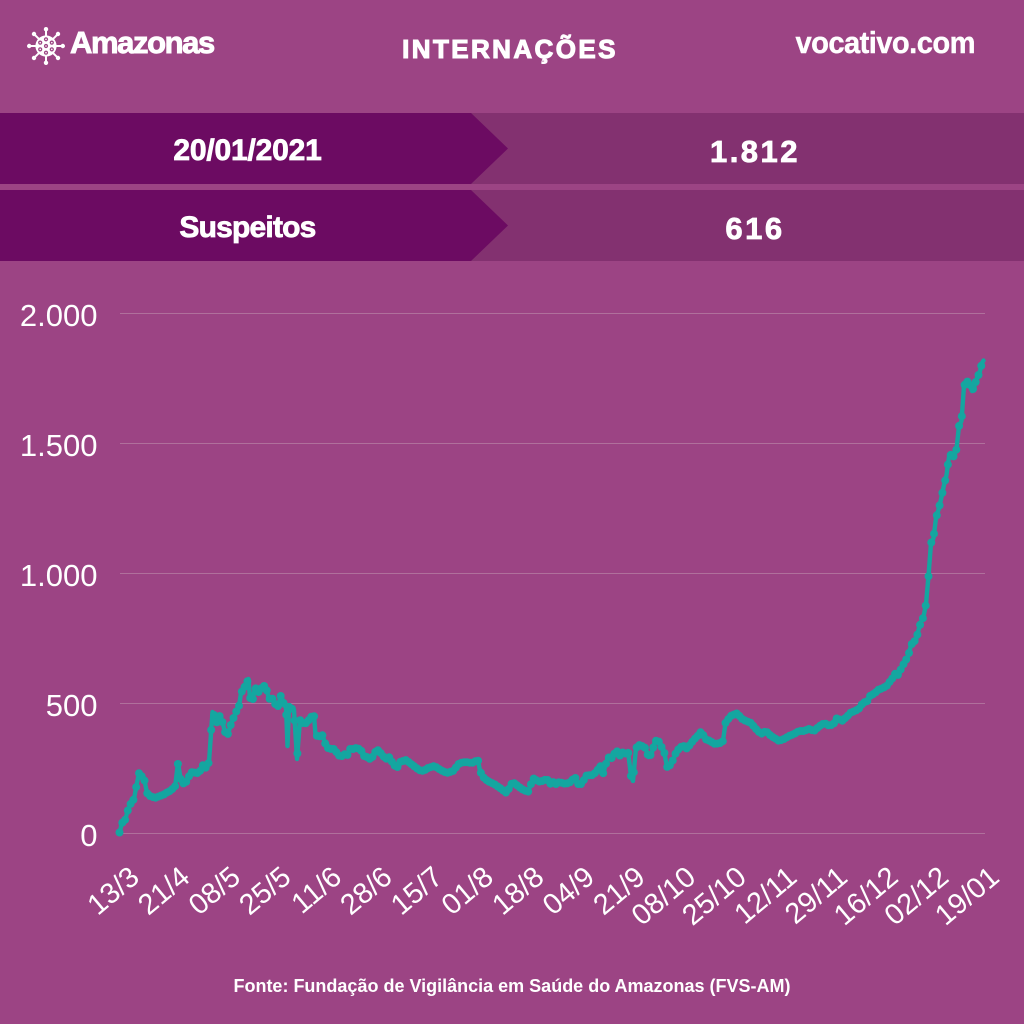 Image resolution: width=1024 pixels, height=1024 pixels. I want to click on svg-text: 15/7, so click(417, 891).